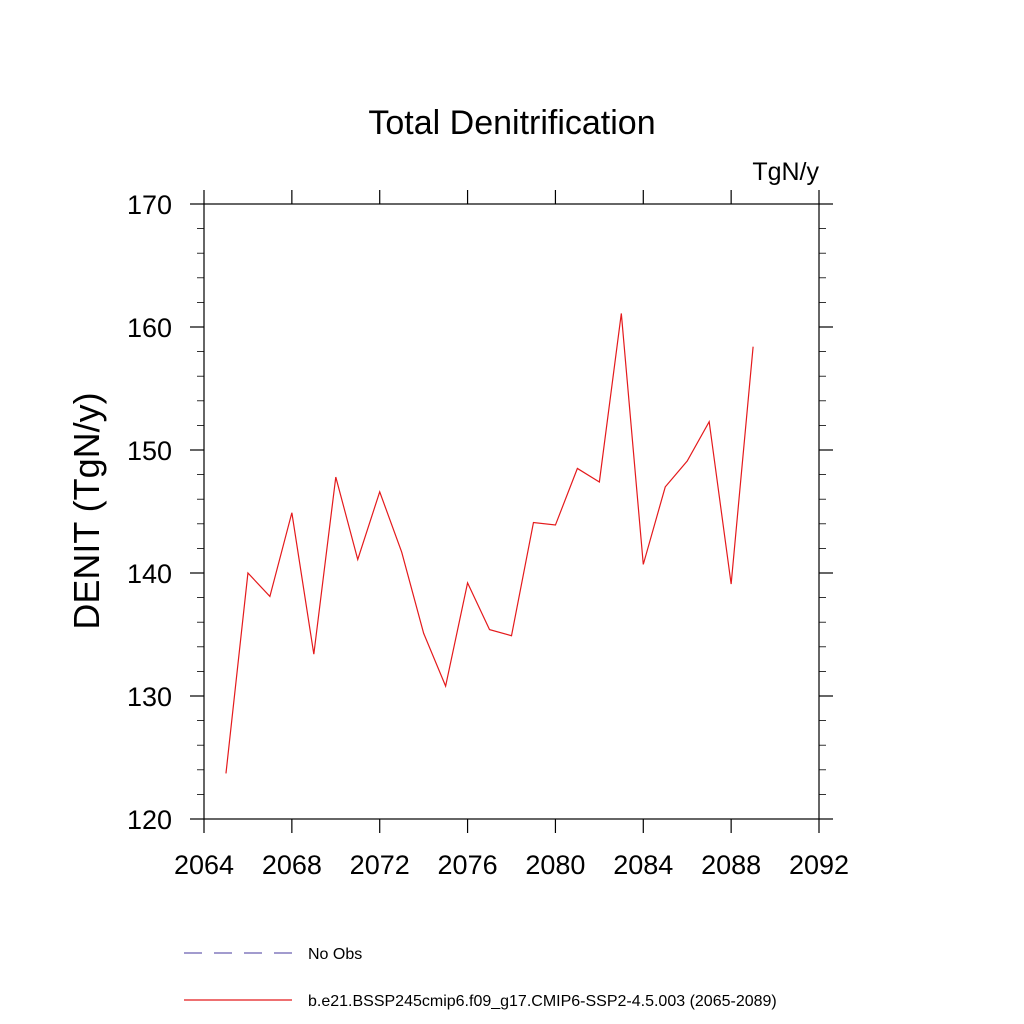  What do you see at coordinates (149, 512) in the screenshot?
I see `y-tick-labels: 120 130 140 150 160 170` at bounding box center [149, 512].